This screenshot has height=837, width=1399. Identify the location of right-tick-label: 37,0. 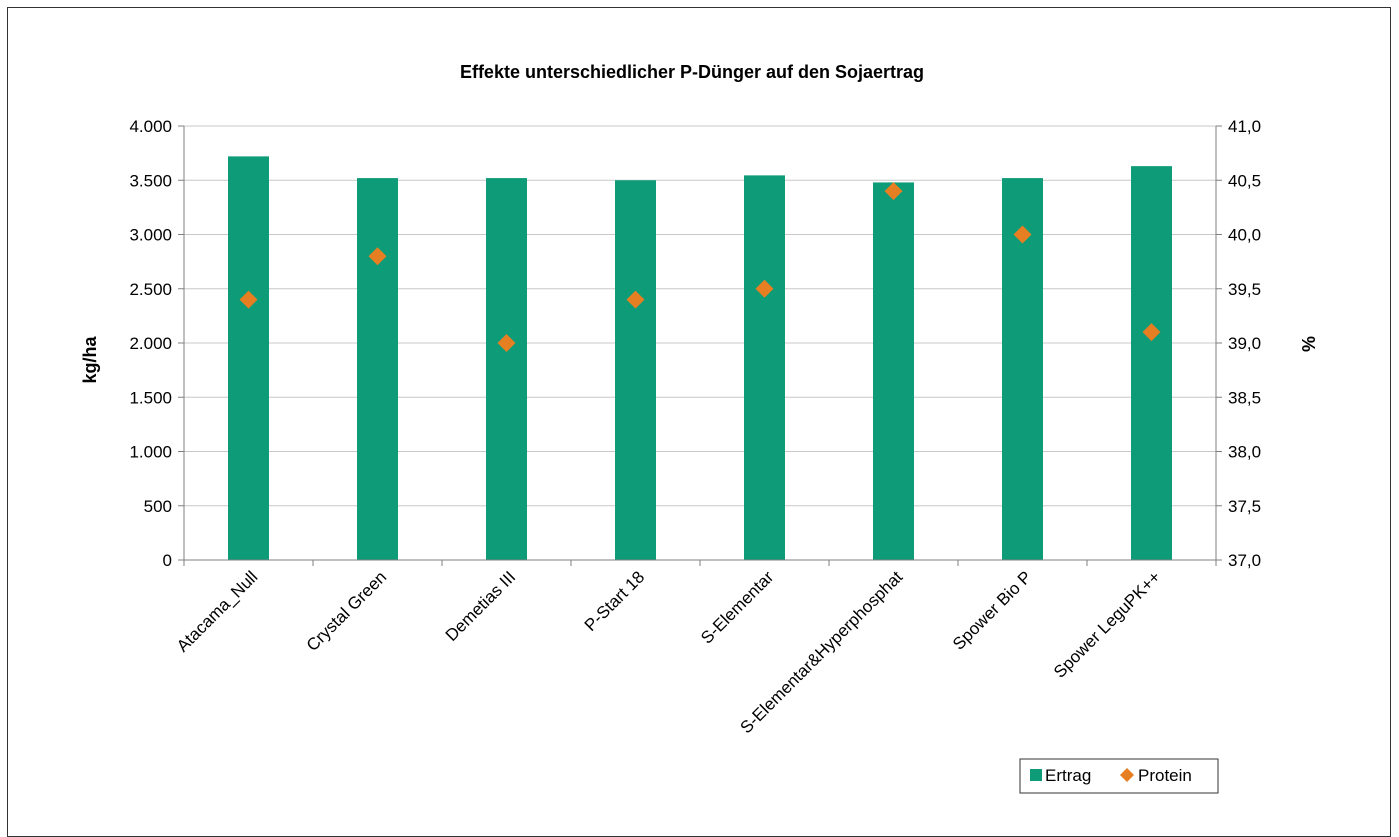
(1244, 560).